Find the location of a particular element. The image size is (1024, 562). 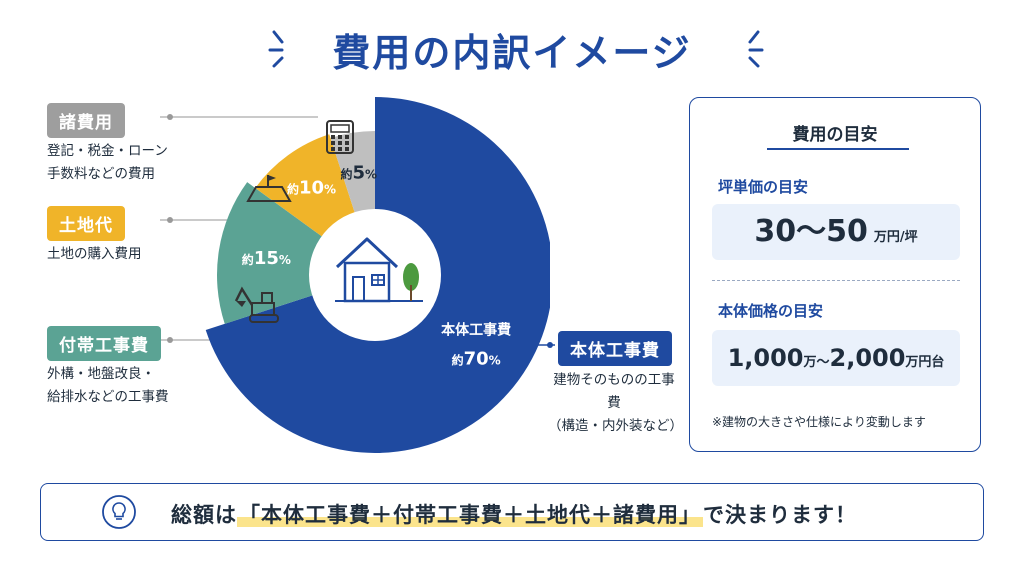

summary-banner: 総額は「本体工事費＋付帯工事費＋土地代＋諸費用」で決まります！ is located at coordinates (512, 512).